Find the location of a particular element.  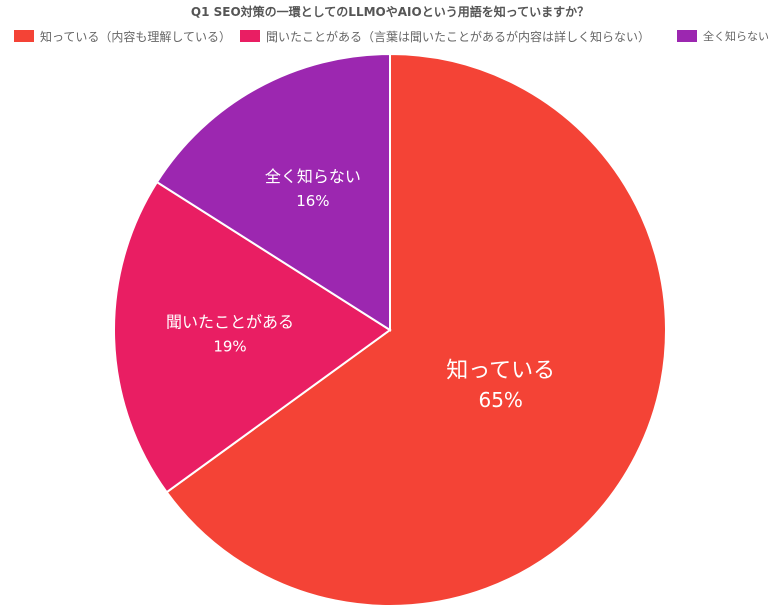

legend-item-unknown: 全く知らない is located at coordinates (723, 36).